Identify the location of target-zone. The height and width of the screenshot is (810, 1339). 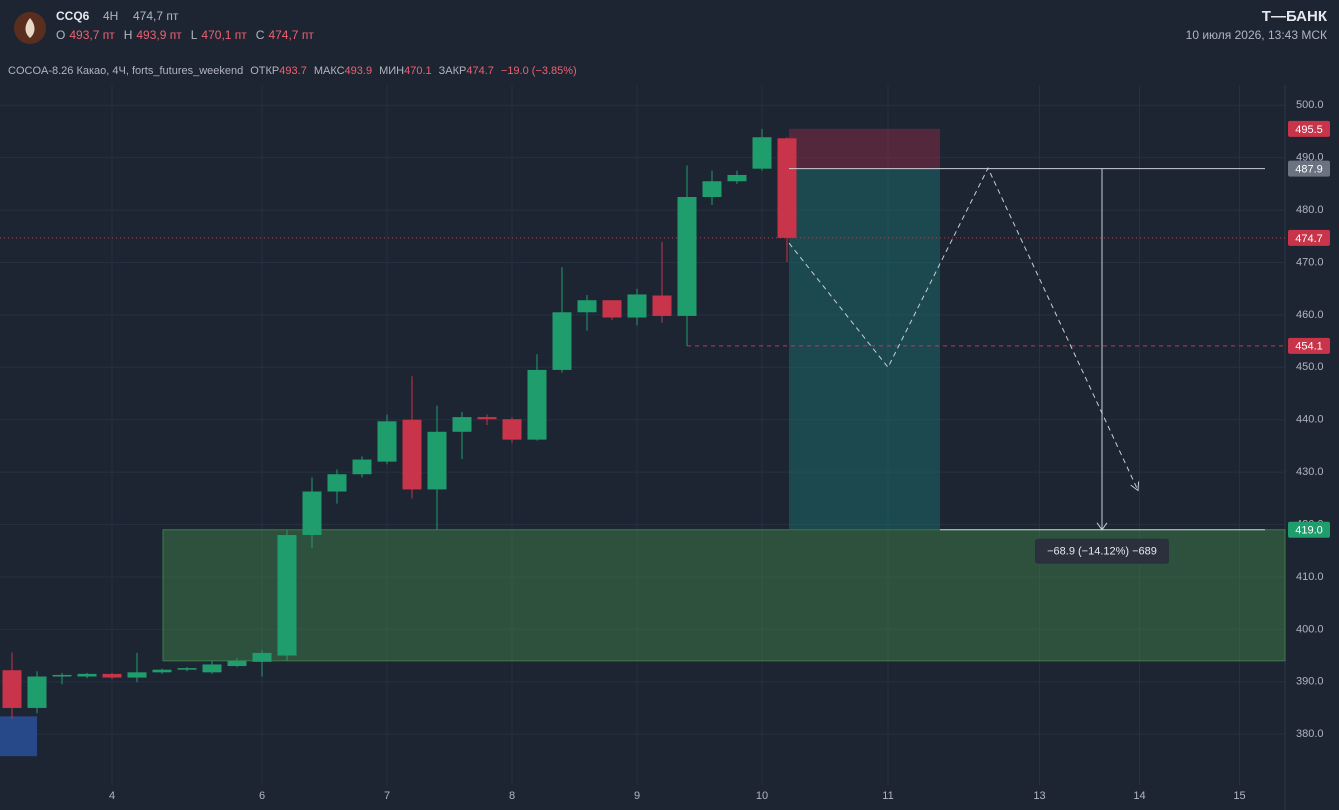
(864, 349).